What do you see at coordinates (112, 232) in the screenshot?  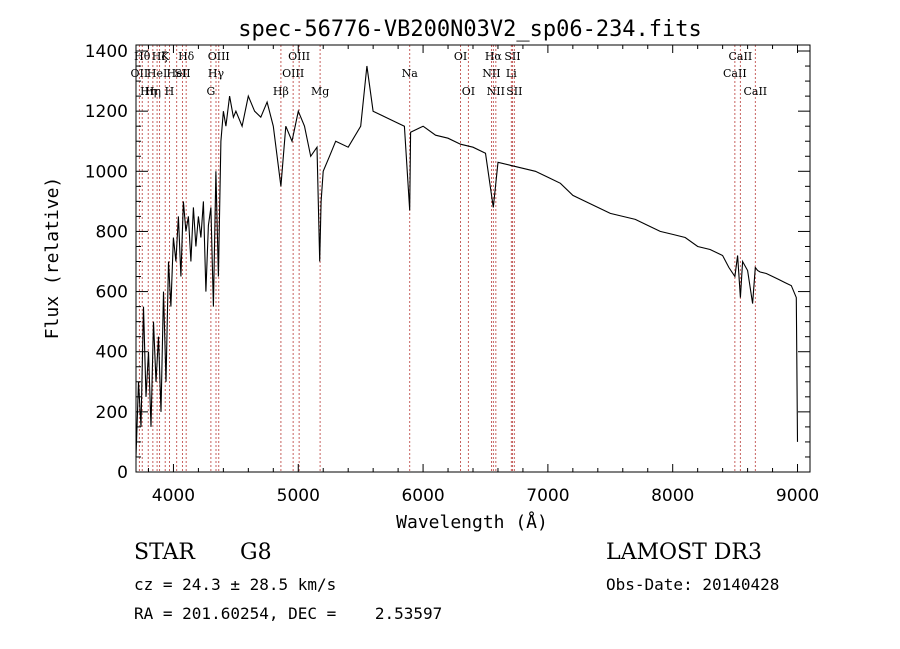 I see `y-tick-label: 800` at bounding box center [112, 232].